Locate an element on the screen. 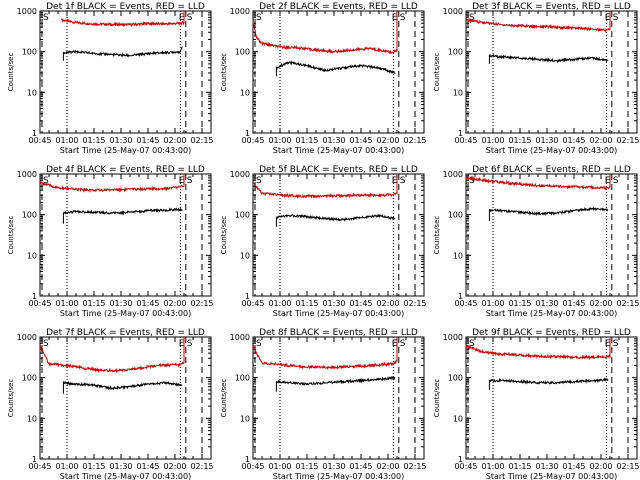 The height and width of the screenshot is (480, 640). chart-title: Det 1f BLACK = Events, RED = LLD is located at coordinates (125, 7).